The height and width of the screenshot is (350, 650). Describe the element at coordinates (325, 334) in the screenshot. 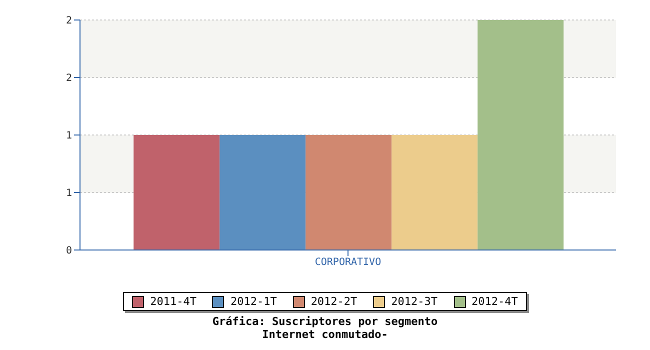

I see `text: Internet conmutado-` at that location.